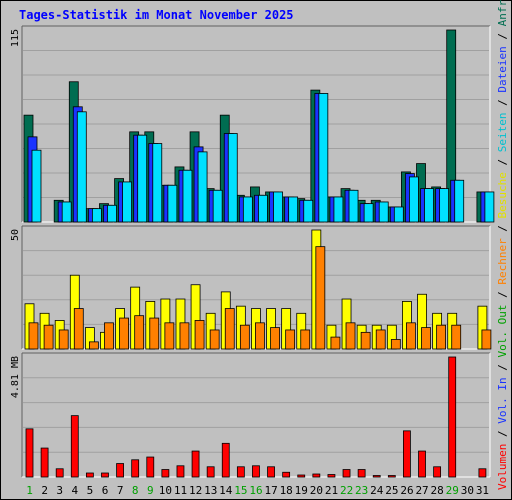  What do you see at coordinates (44, 490) in the screenshot?
I see `day-label-2: 2` at bounding box center [44, 490].